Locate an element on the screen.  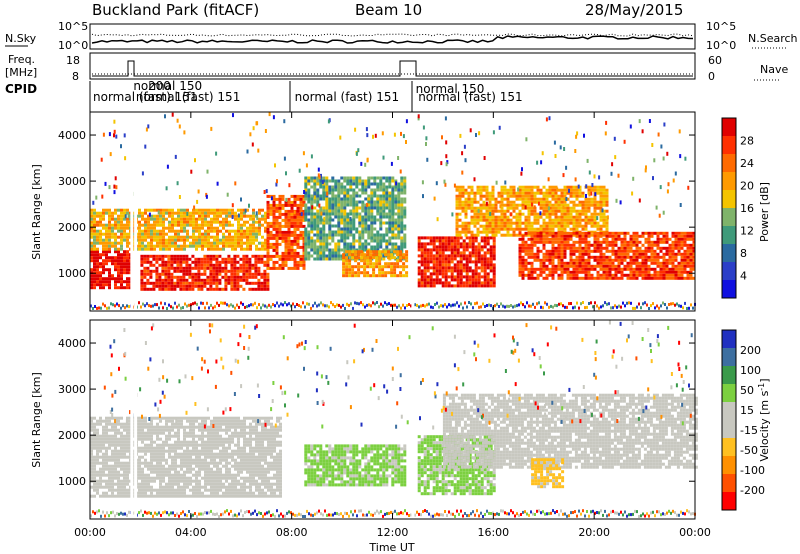
y-tick-label: 2000 is located at coordinates (72, 227).